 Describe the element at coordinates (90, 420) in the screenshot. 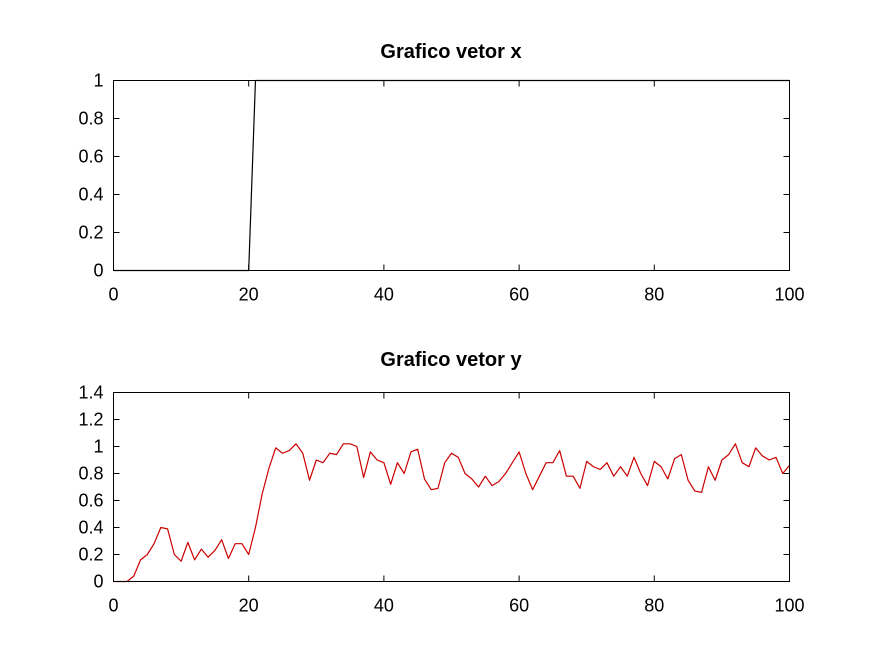

I see `y-tick-label: 1.2` at that location.